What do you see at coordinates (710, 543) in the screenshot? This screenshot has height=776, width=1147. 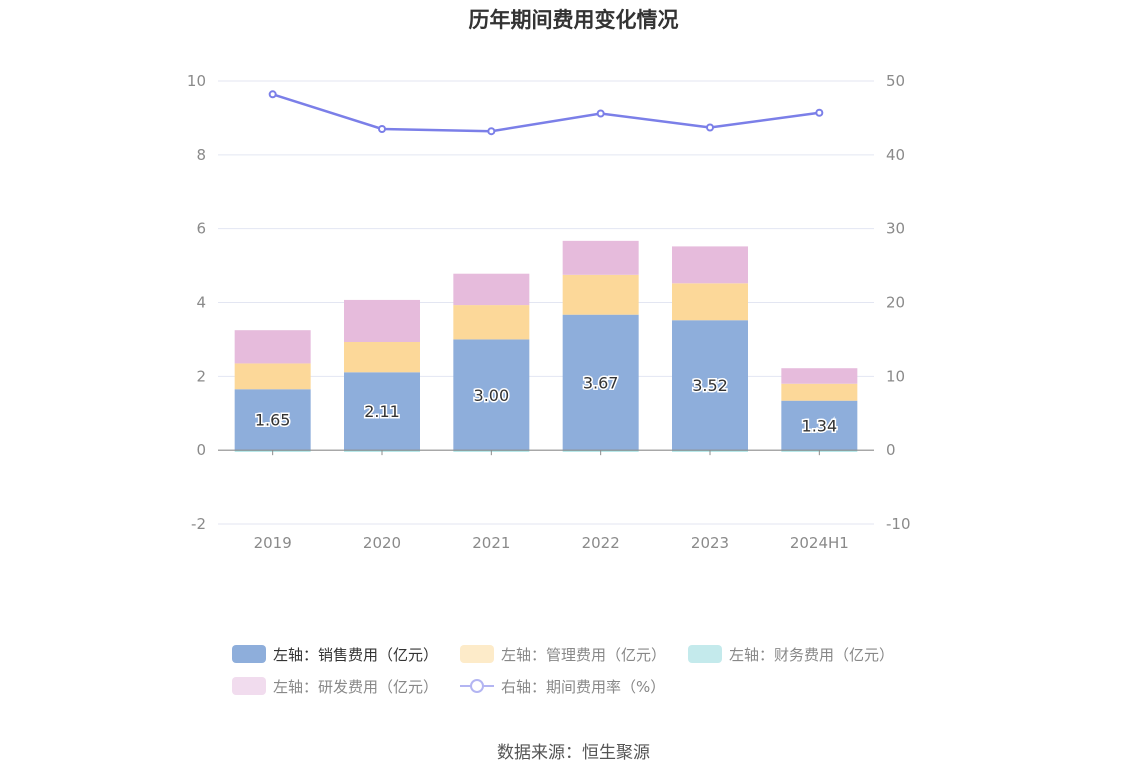 I see `x-axis-tick-label: 2023` at bounding box center [710, 543].